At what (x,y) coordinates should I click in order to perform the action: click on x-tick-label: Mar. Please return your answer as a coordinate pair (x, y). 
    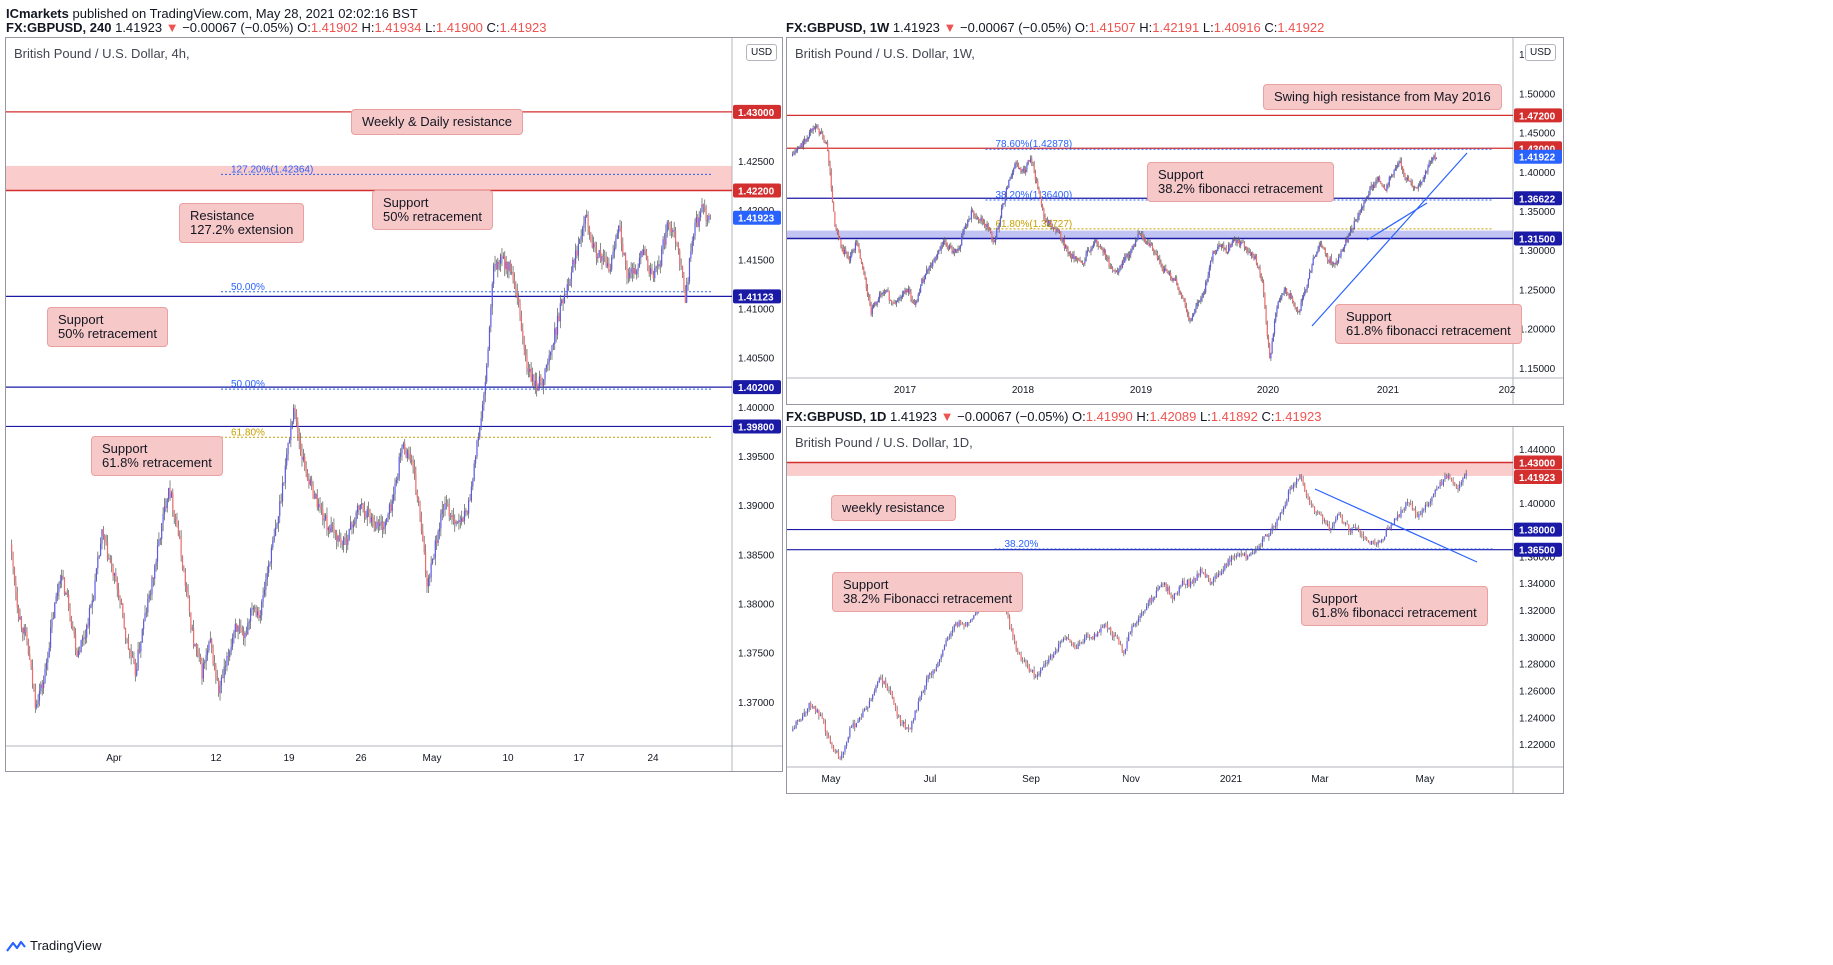
    Looking at the image, I should click on (1320, 779).